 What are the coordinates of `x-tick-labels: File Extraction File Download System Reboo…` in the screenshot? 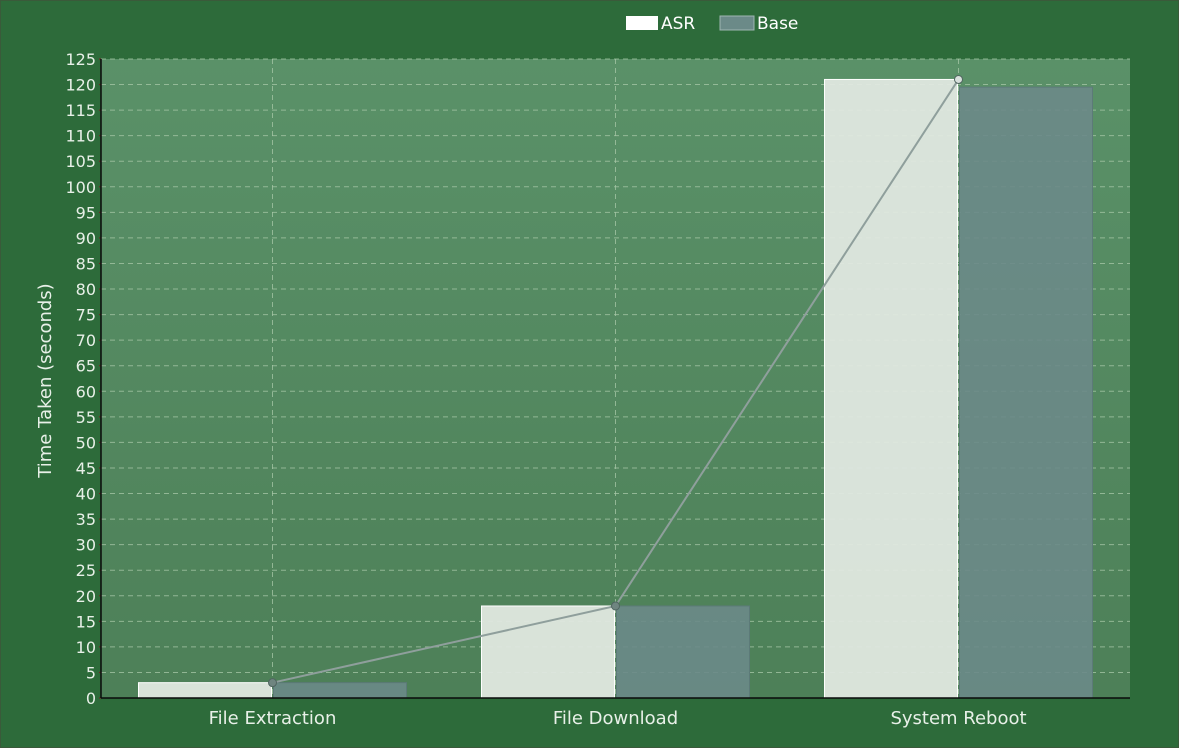 It's located at (618, 718).